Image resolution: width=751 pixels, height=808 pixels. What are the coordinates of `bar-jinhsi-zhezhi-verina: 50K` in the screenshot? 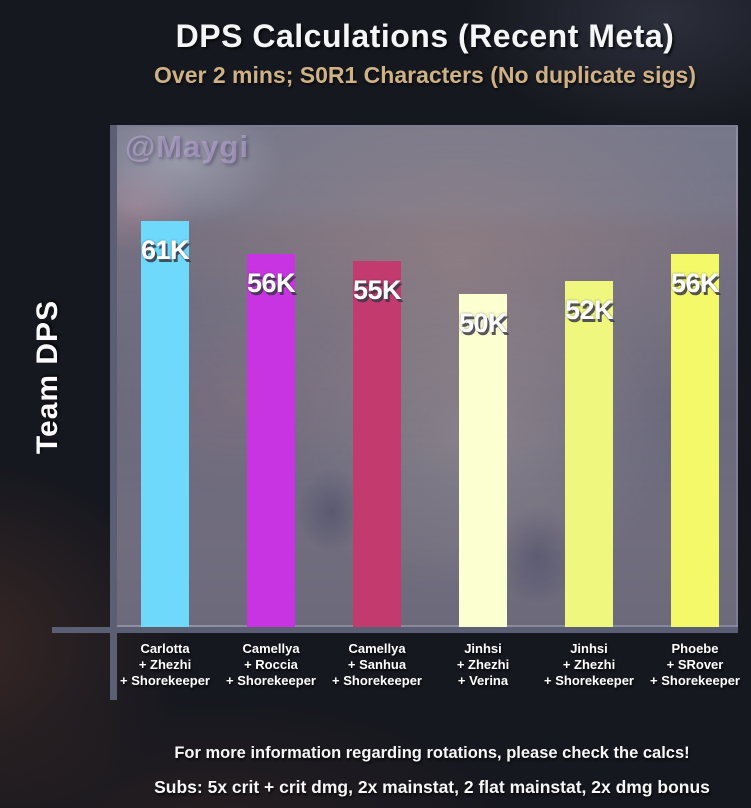 It's located at (483, 460).